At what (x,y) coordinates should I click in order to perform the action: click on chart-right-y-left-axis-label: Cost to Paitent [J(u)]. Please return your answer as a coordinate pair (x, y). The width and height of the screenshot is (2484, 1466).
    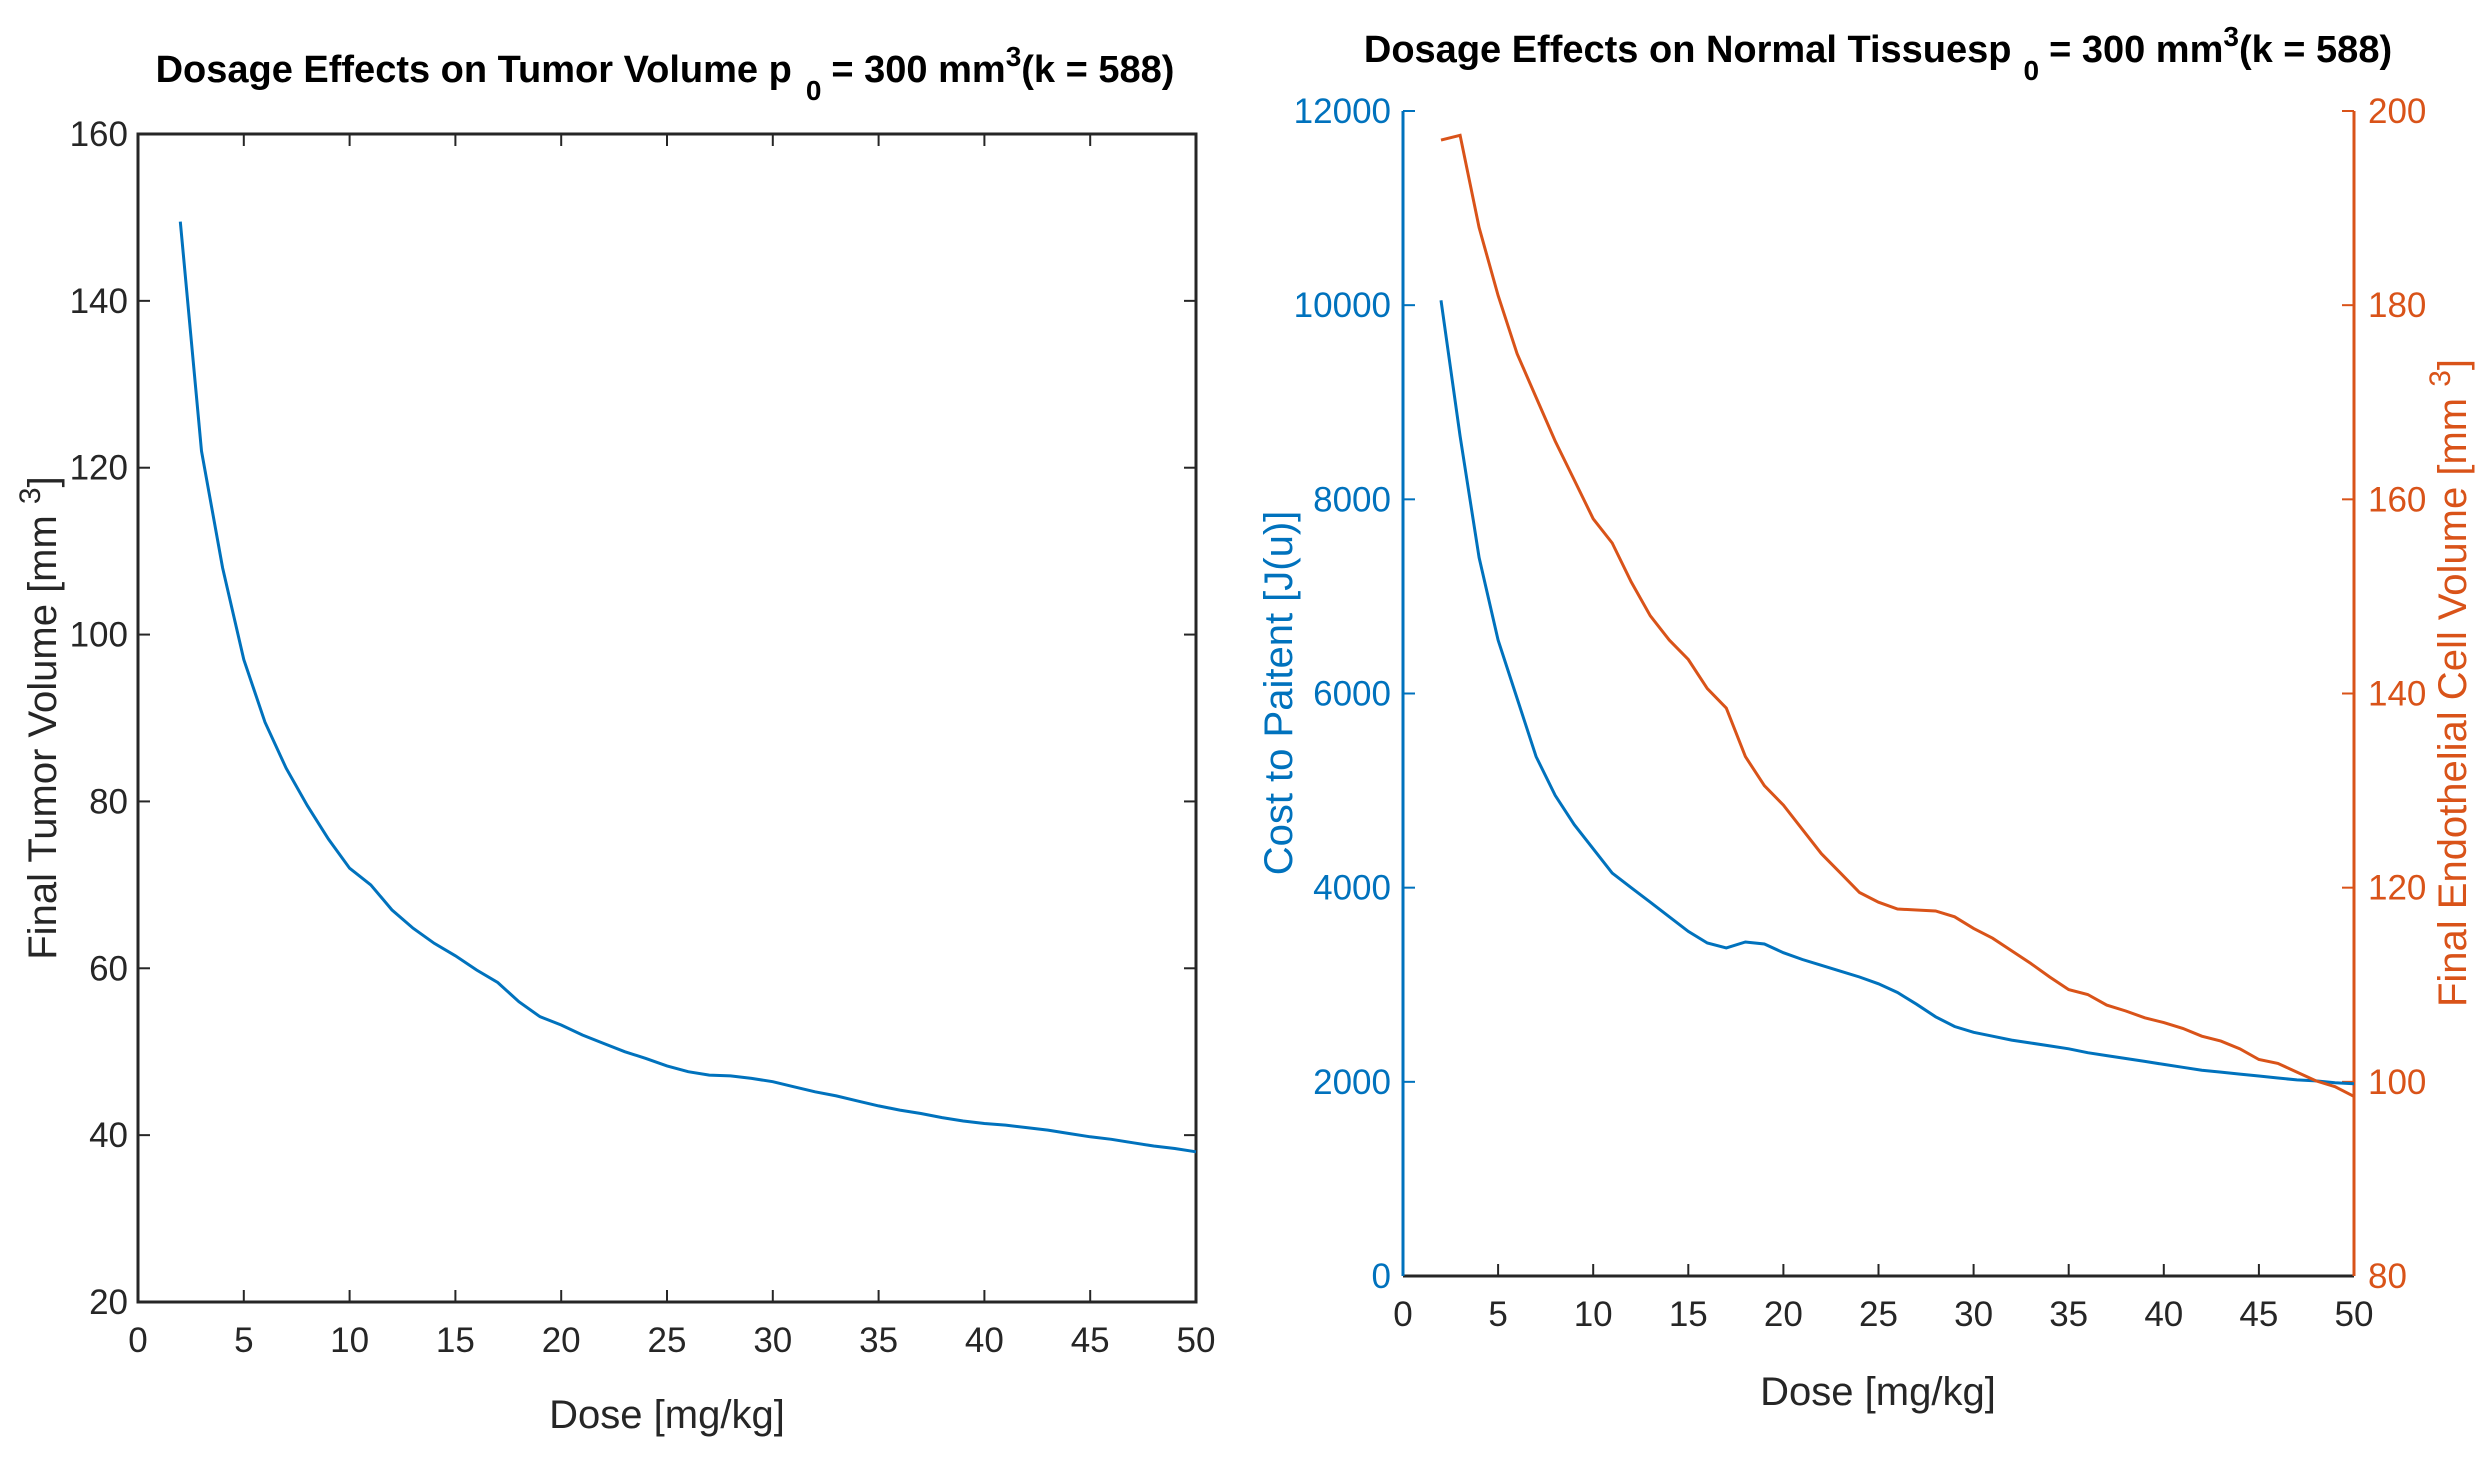
    Looking at the image, I should click on (1279, 693).